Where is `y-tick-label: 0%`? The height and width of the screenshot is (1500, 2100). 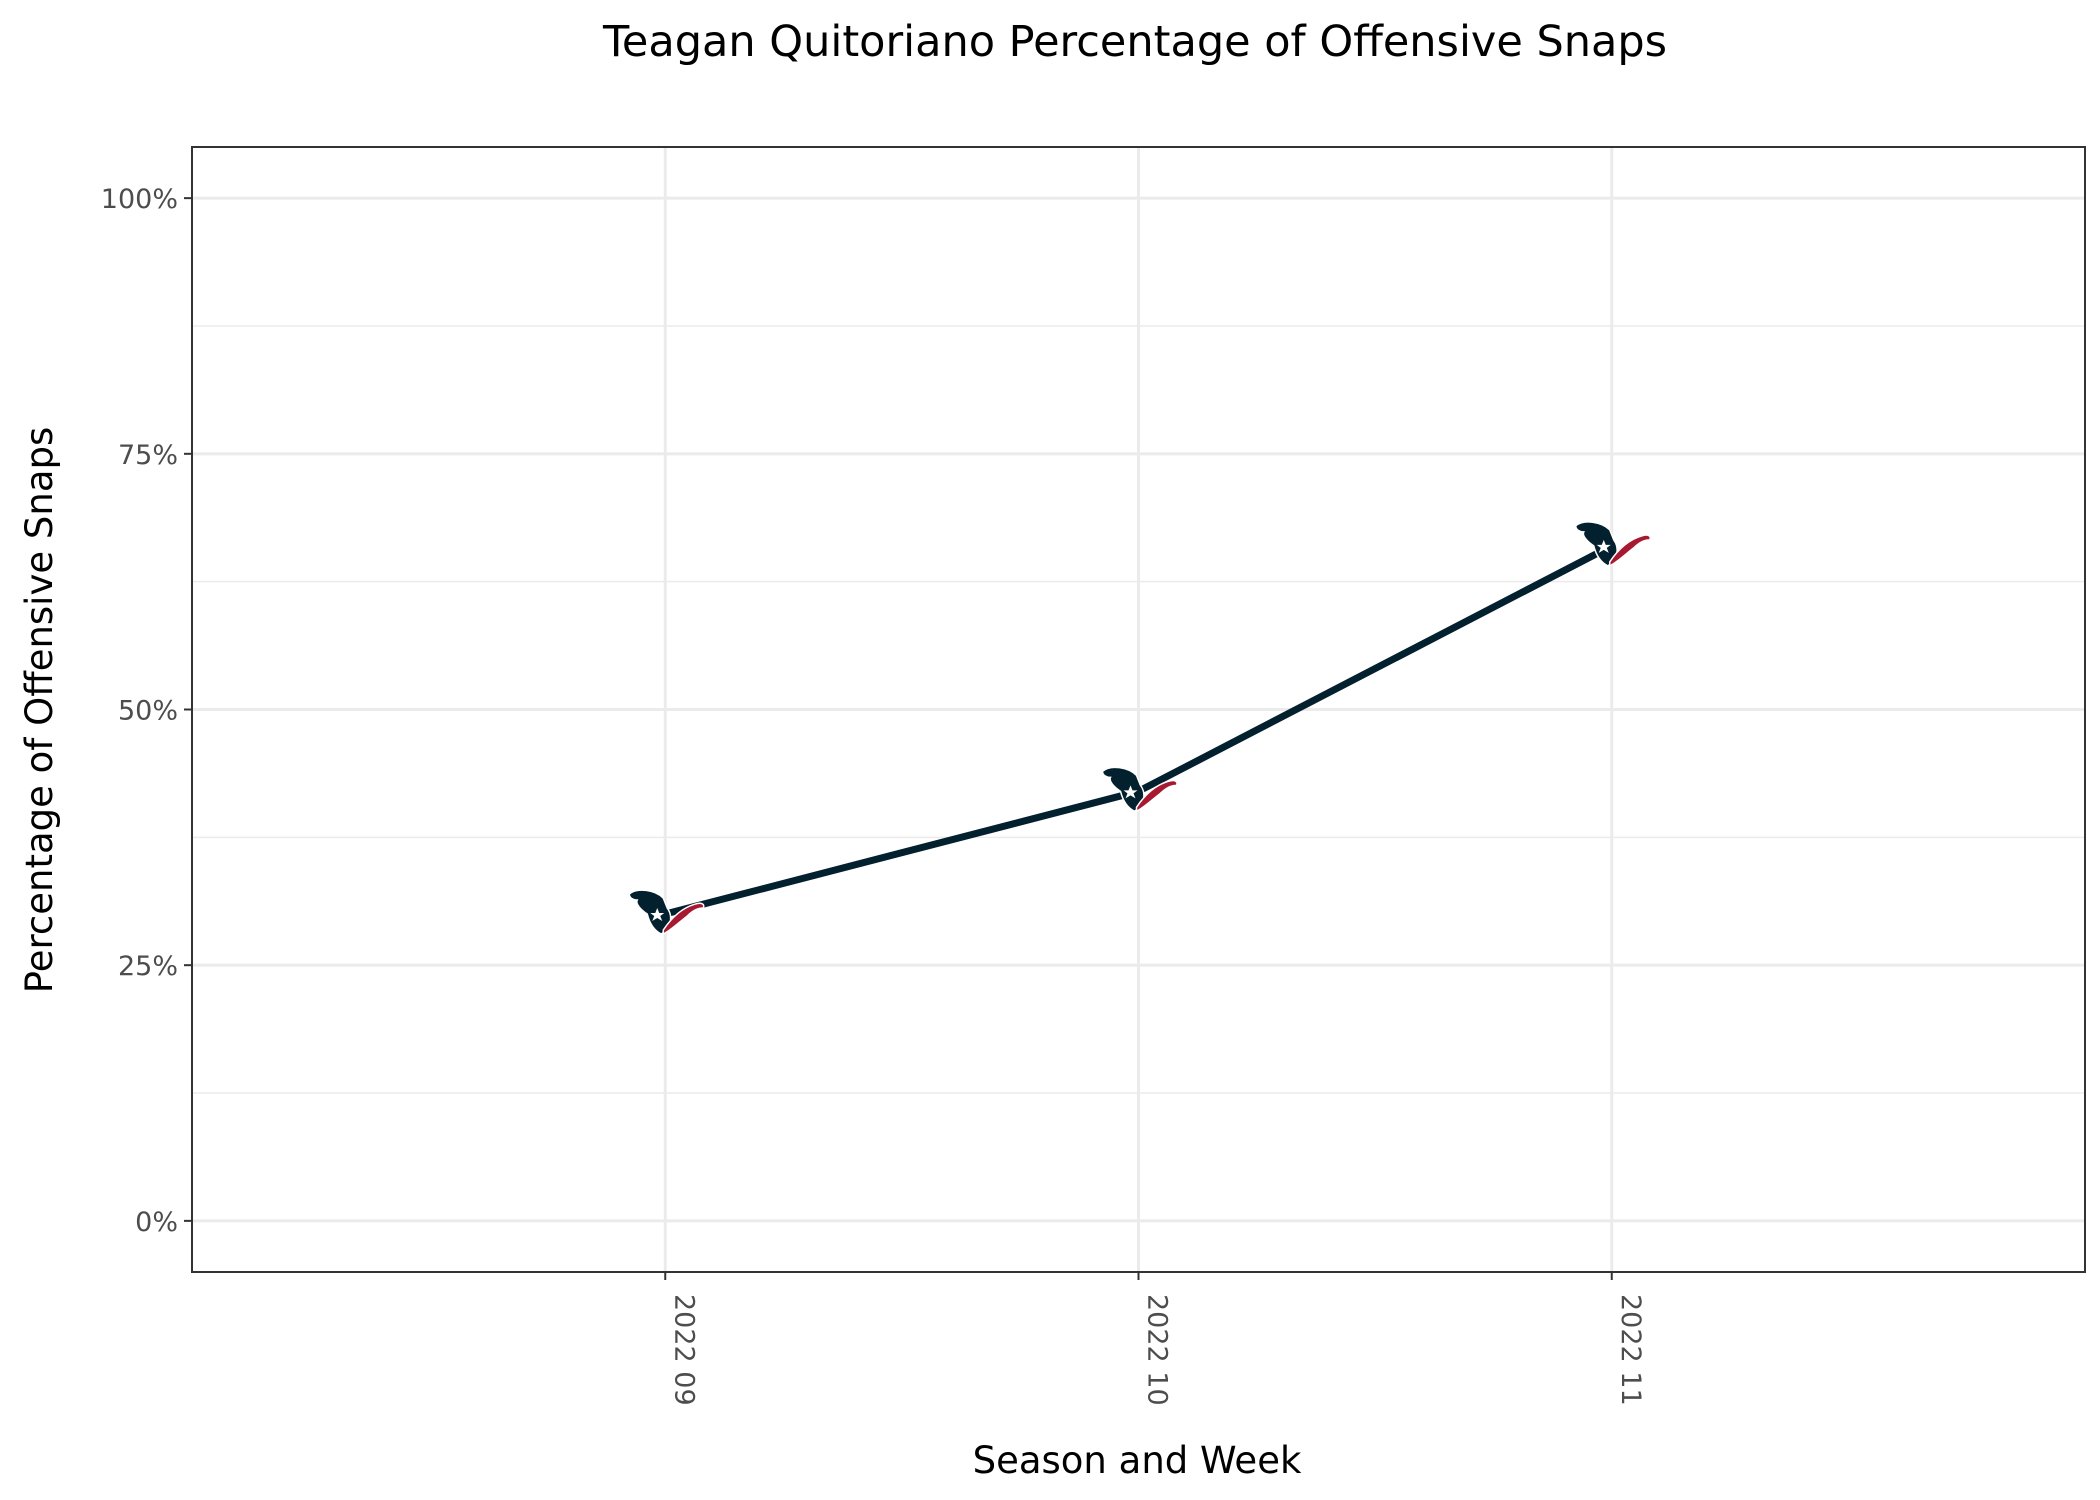
y-tick-label: 0% is located at coordinates (156, 1222).